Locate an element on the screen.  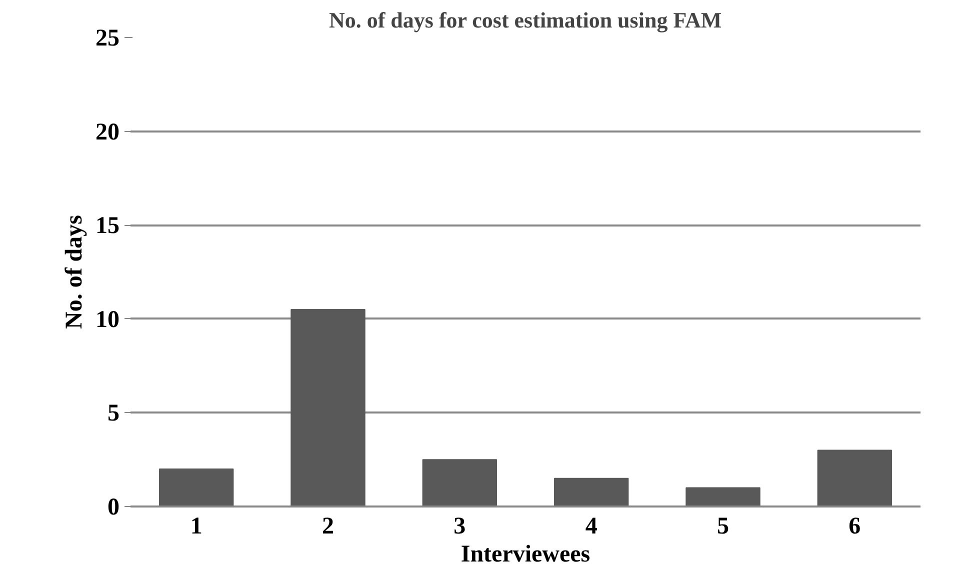
chart-title: No. of days for cost estimation using FAM is located at coordinates (525, 20).